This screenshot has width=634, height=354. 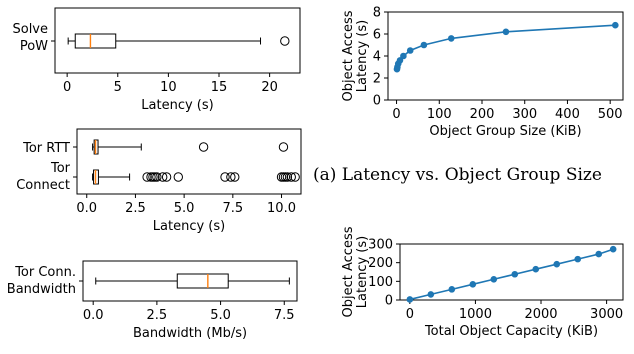 What do you see at coordinates (232, 208) in the screenshot?
I see `box-chart-1-xtick-label: 7.5` at bounding box center [232, 208].